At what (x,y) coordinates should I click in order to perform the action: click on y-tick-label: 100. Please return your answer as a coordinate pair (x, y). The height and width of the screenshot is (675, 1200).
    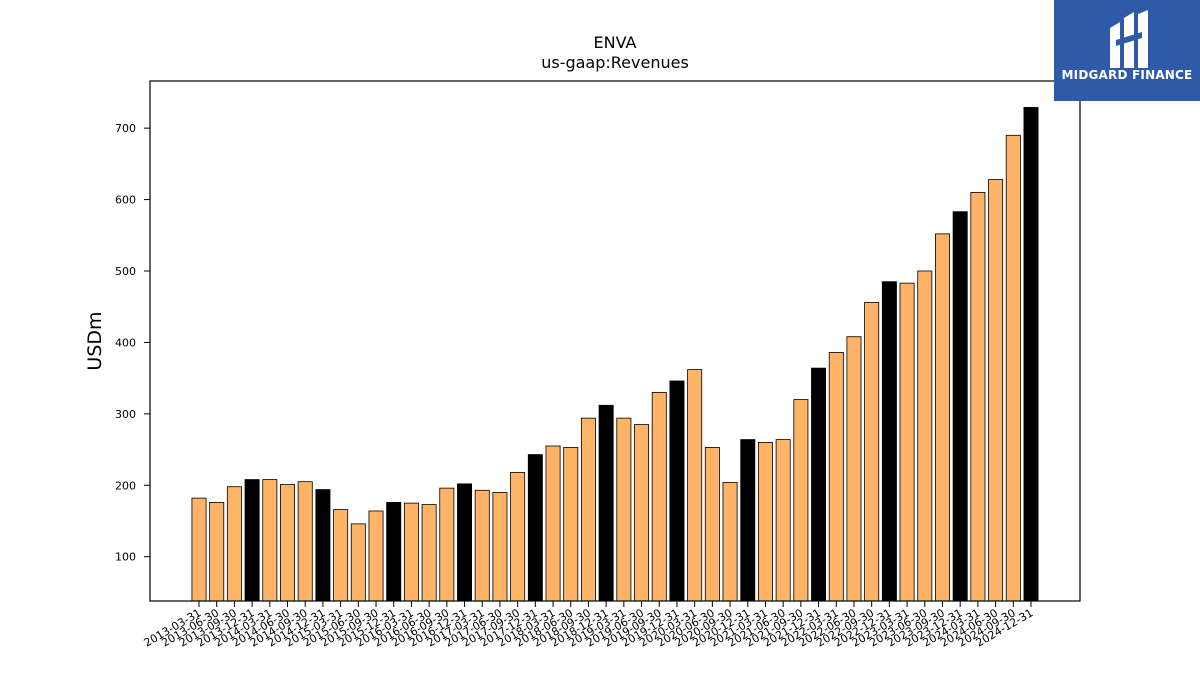
    Looking at the image, I should click on (125, 557).